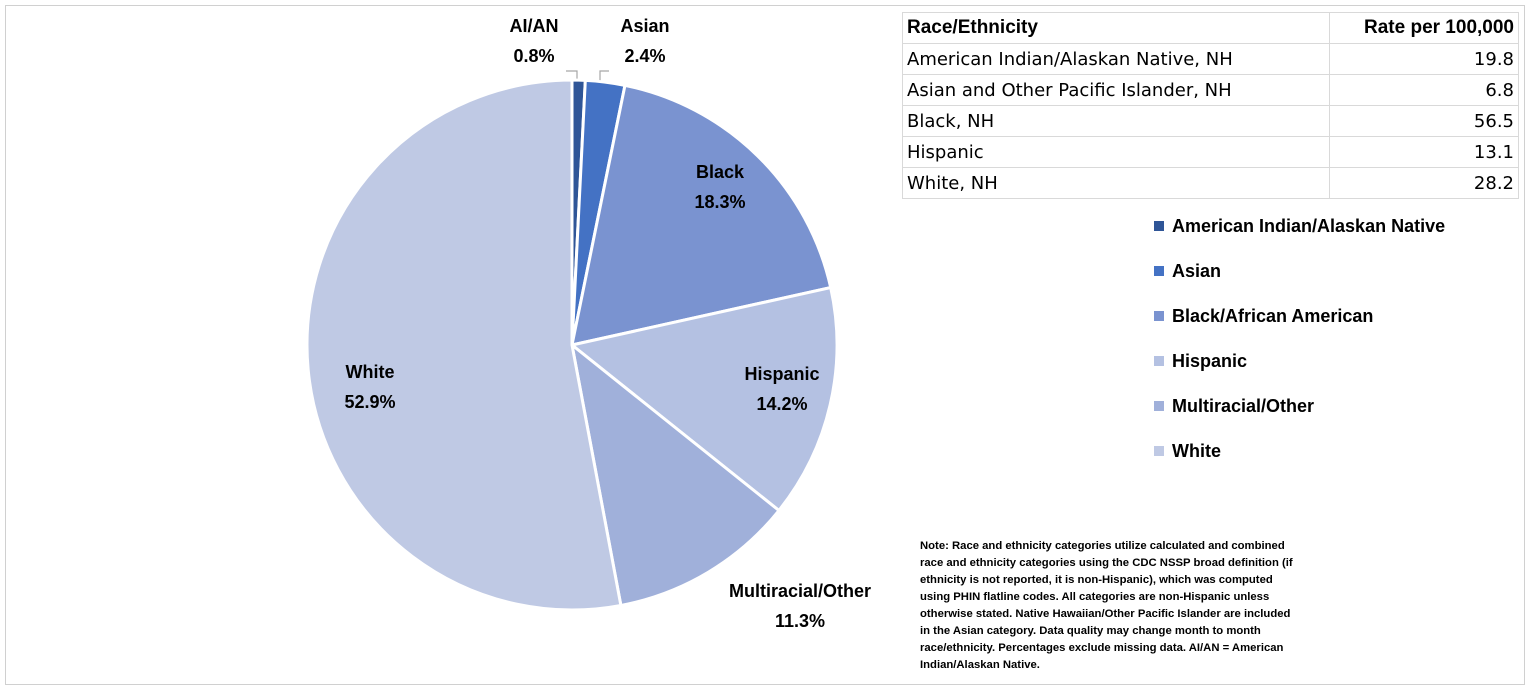 This screenshot has height=685, width=1528. Describe the element at coordinates (533, 56) in the screenshot. I see `value-label: 0.8%` at that location.